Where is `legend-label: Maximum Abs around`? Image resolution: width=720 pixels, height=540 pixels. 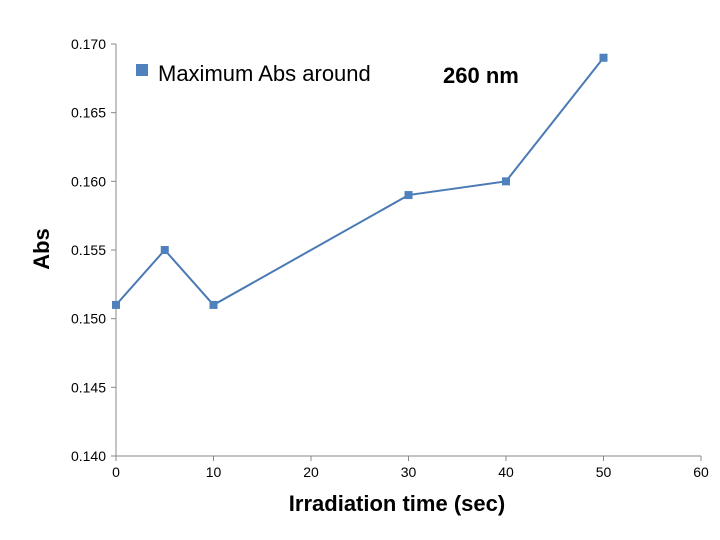 legend-label: Maximum Abs around is located at coordinates (264, 73).